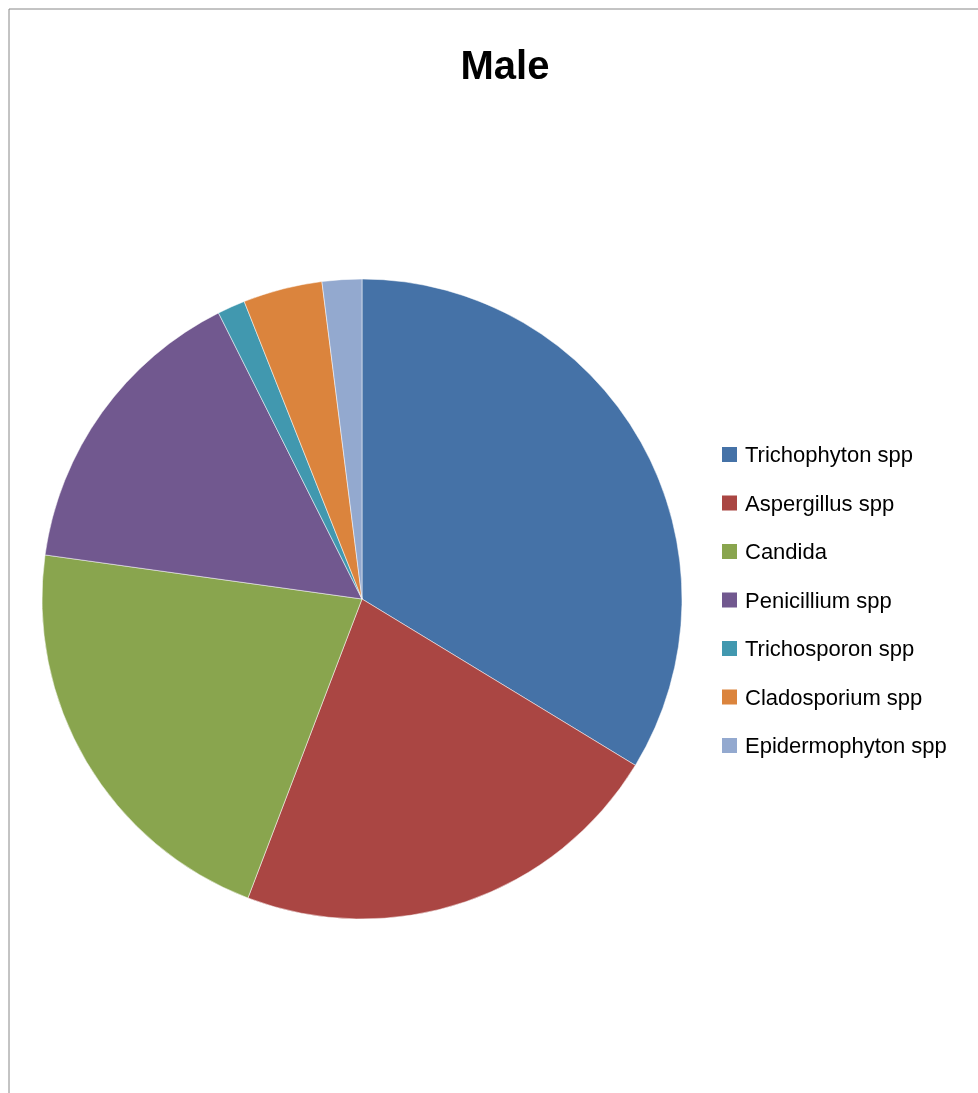 The image size is (978, 1093). Describe the element at coordinates (846, 745) in the screenshot. I see `legend-label: Epidermophyton spp` at that location.